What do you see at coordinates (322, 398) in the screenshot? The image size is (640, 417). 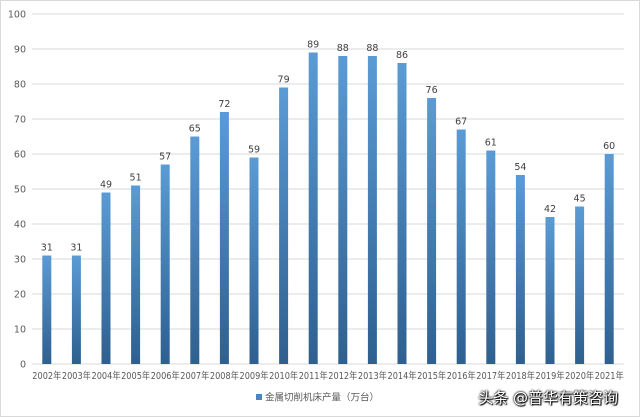 I see `legend-label: 金属切削机床产量（万台）` at bounding box center [322, 398].